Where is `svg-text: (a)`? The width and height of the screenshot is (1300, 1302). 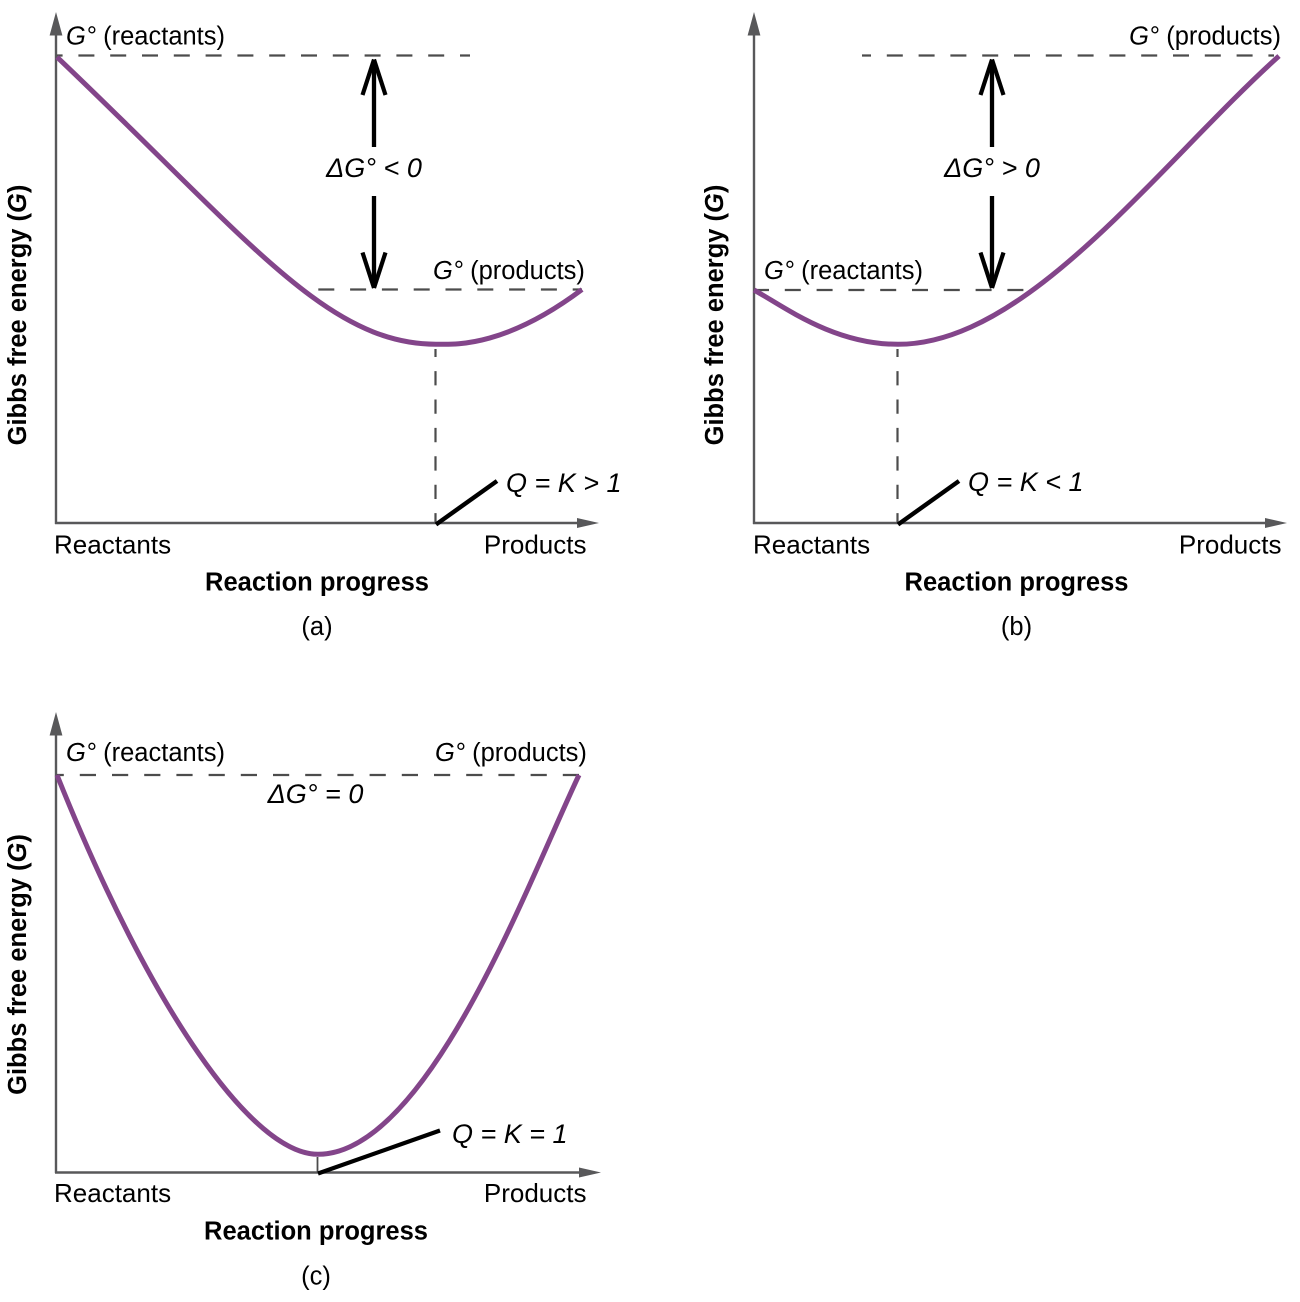 svg-text: (a) is located at coordinates (316, 627).